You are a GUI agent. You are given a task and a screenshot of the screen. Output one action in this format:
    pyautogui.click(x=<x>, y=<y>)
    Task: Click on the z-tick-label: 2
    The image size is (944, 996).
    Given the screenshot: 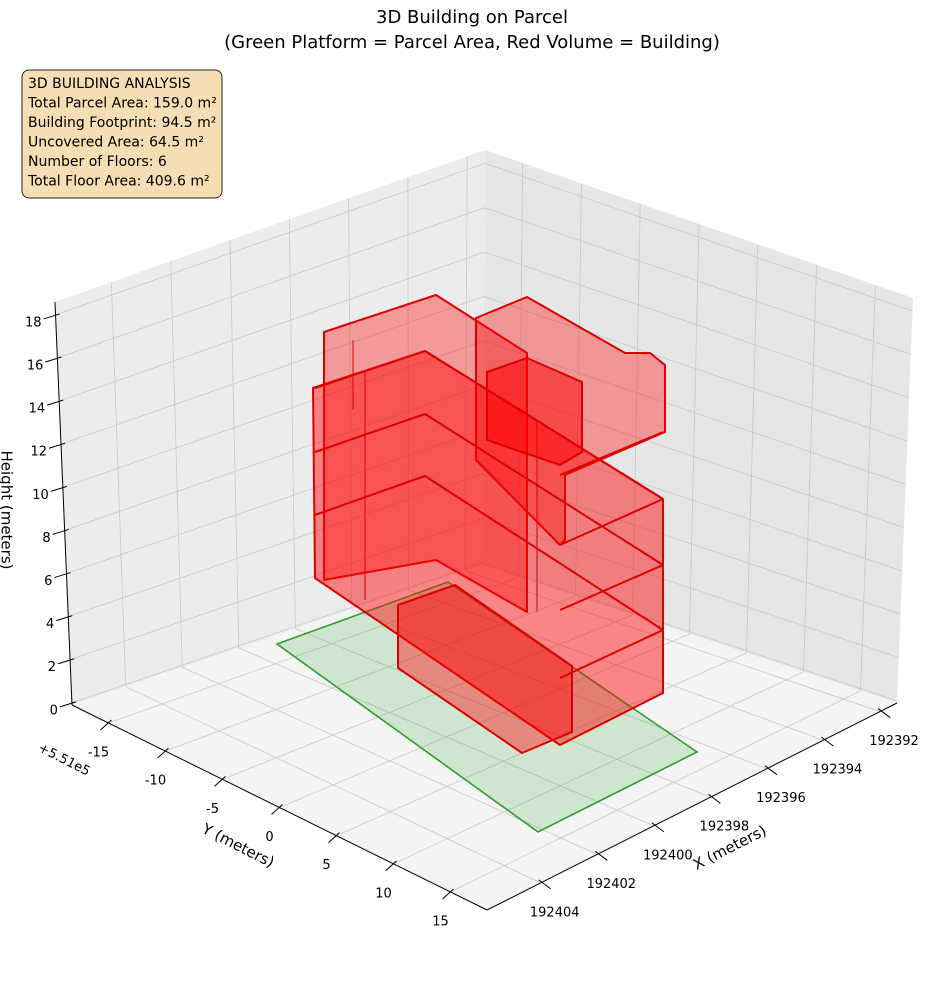 What is the action you would take?
    pyautogui.click(x=52, y=667)
    